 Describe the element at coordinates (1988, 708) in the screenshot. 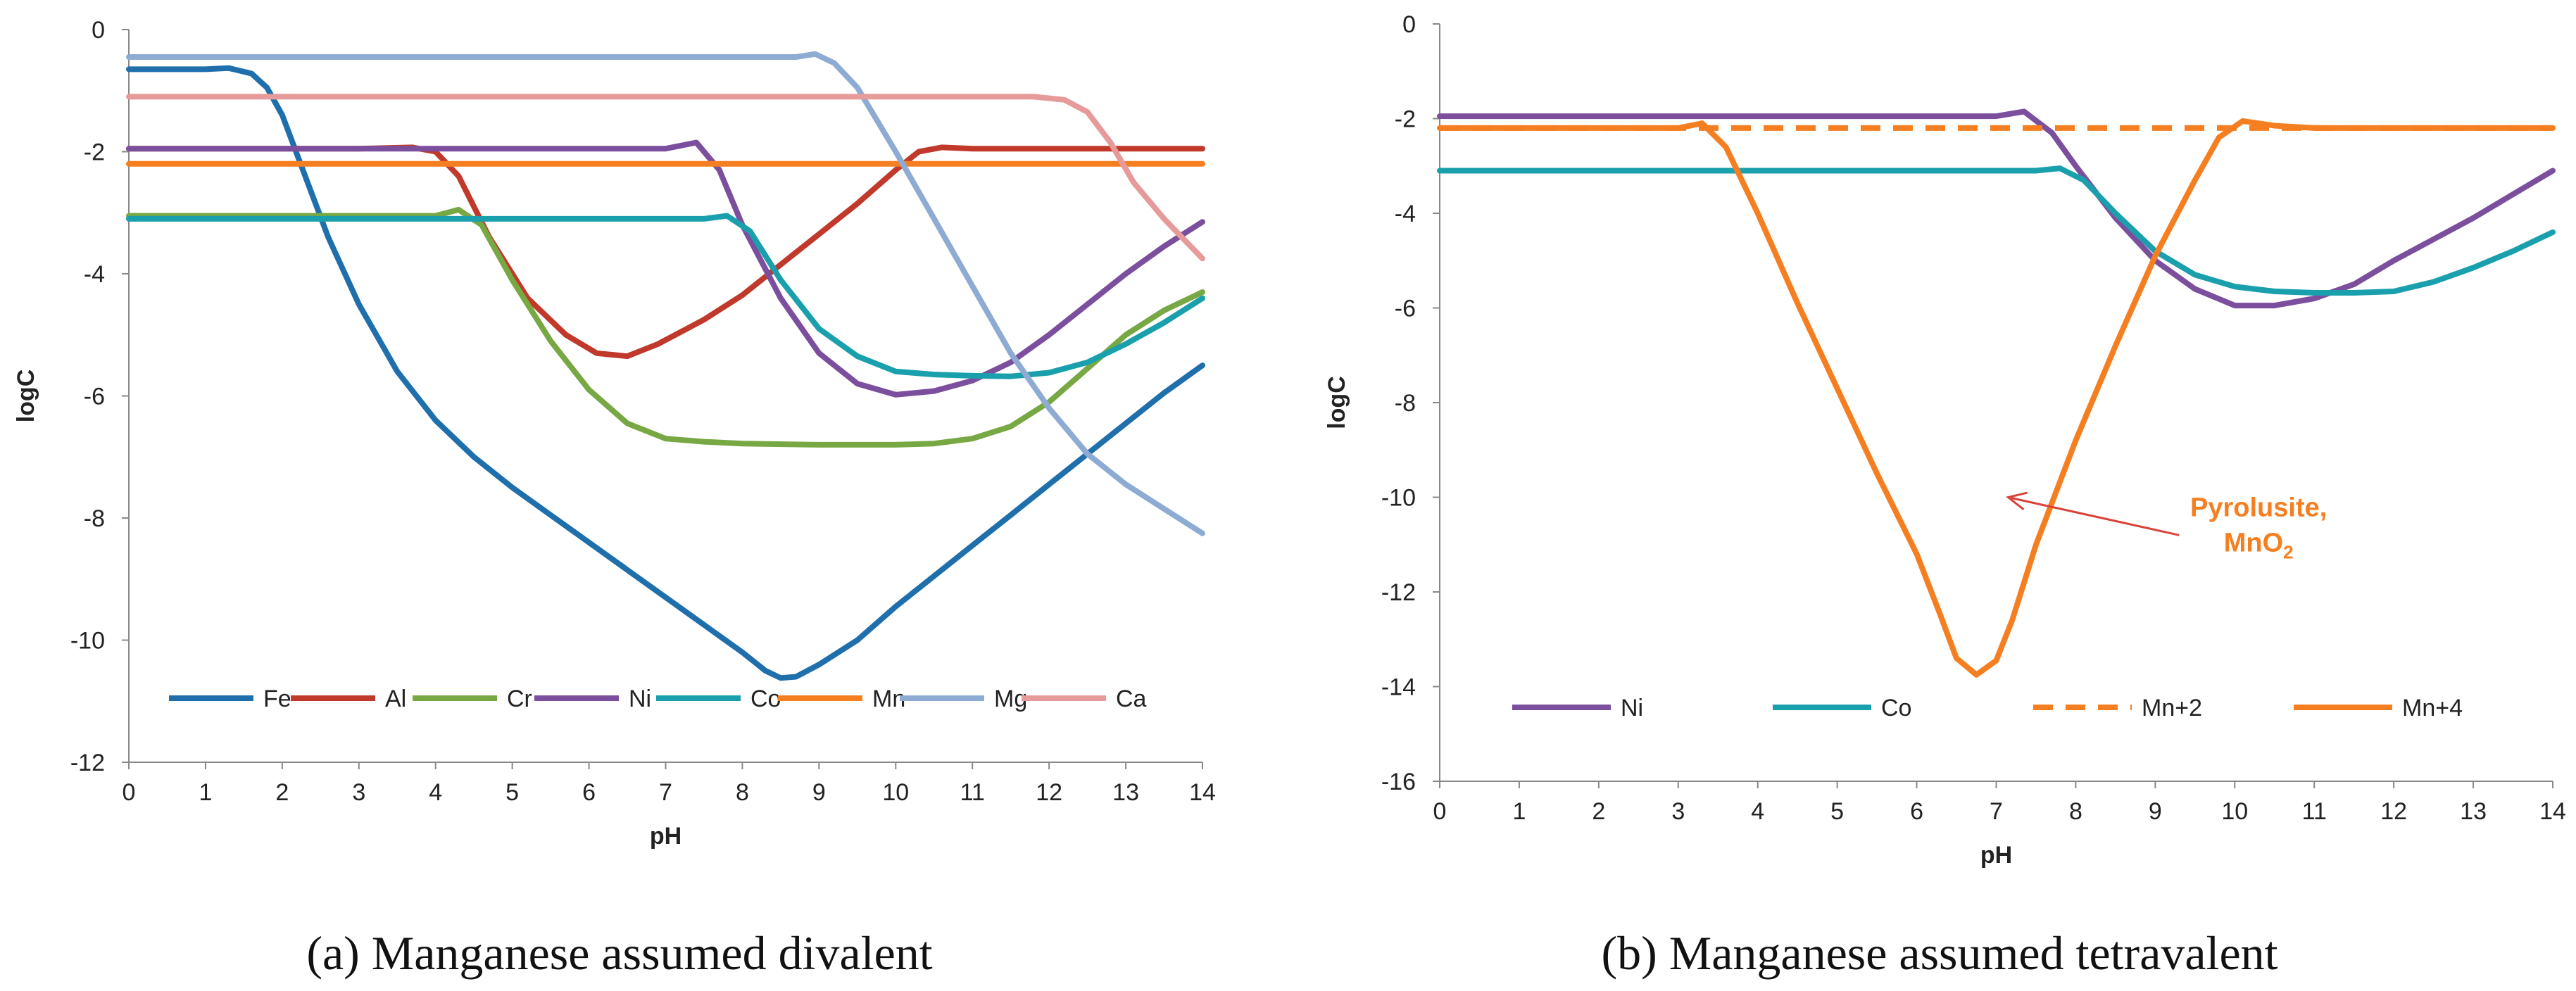

I see `legend: Ni Co Mn+2 Mn+4` at that location.